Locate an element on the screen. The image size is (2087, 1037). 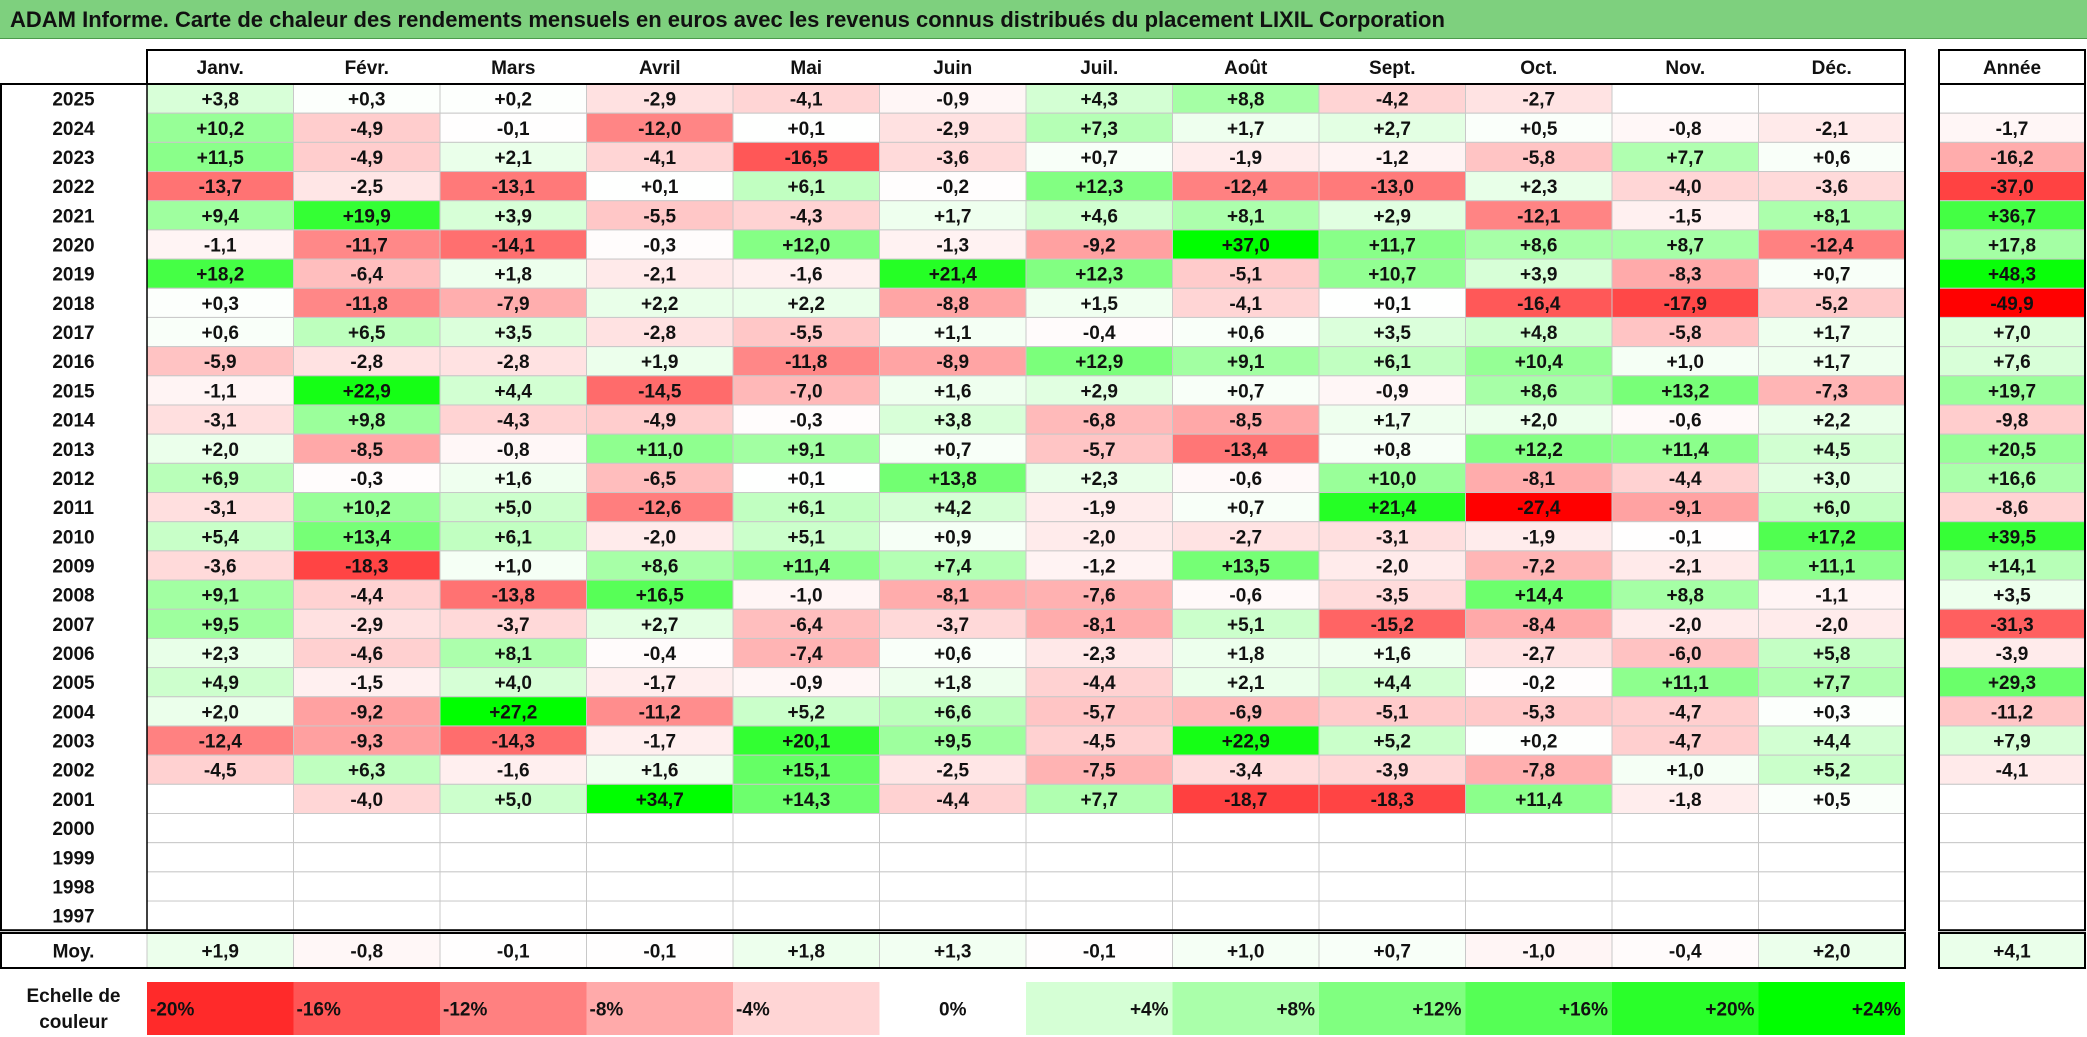
annual-value: -31,3 is located at coordinates (2011, 625).